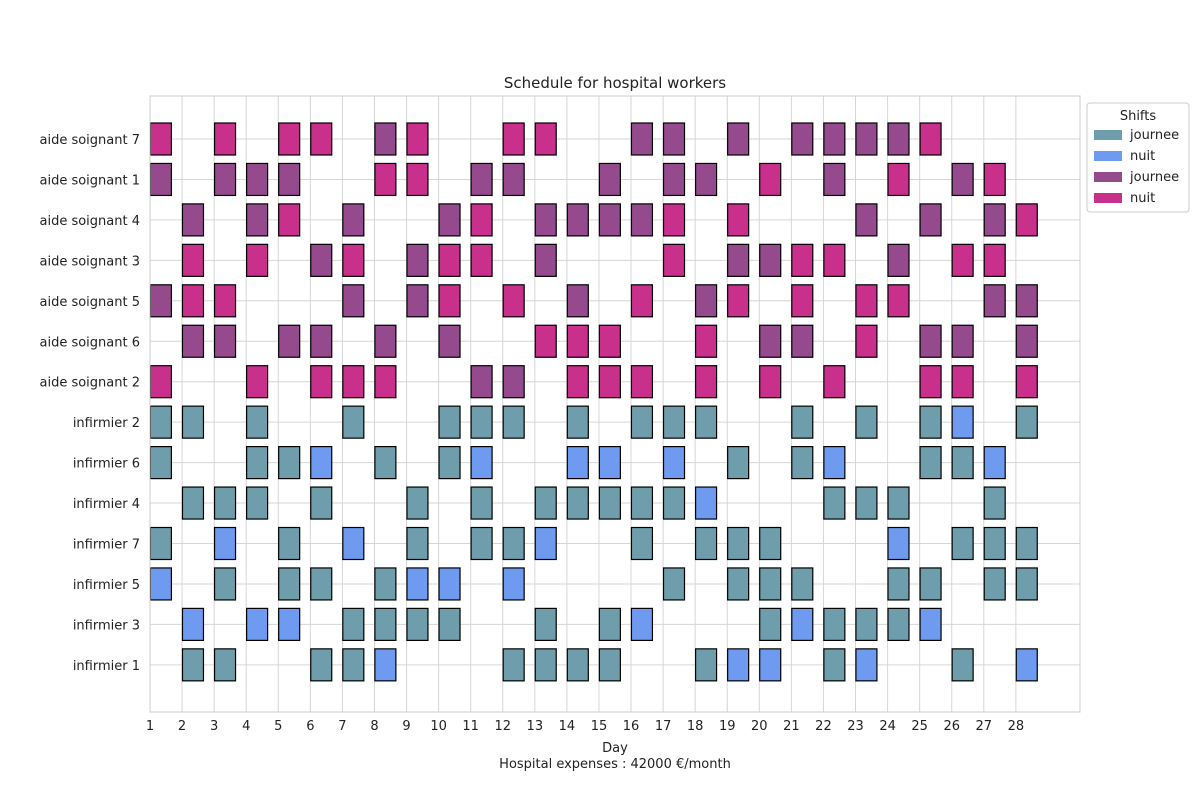 Image resolution: width=1200 pixels, height=804 pixels. Describe the element at coordinates (150, 726) in the screenshot. I see `x-tick-label: 1` at that location.